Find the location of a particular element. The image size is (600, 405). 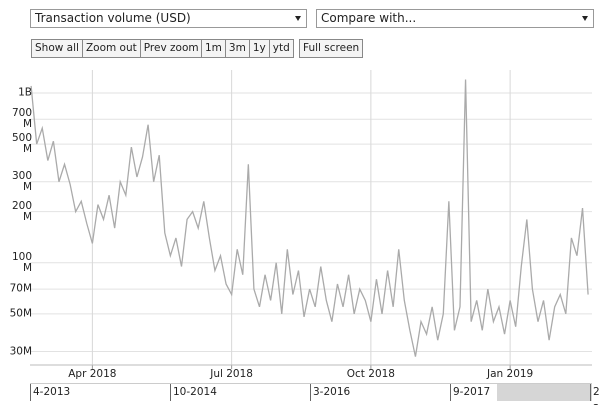

zoom-button: Prev zoom is located at coordinates (171, 48).